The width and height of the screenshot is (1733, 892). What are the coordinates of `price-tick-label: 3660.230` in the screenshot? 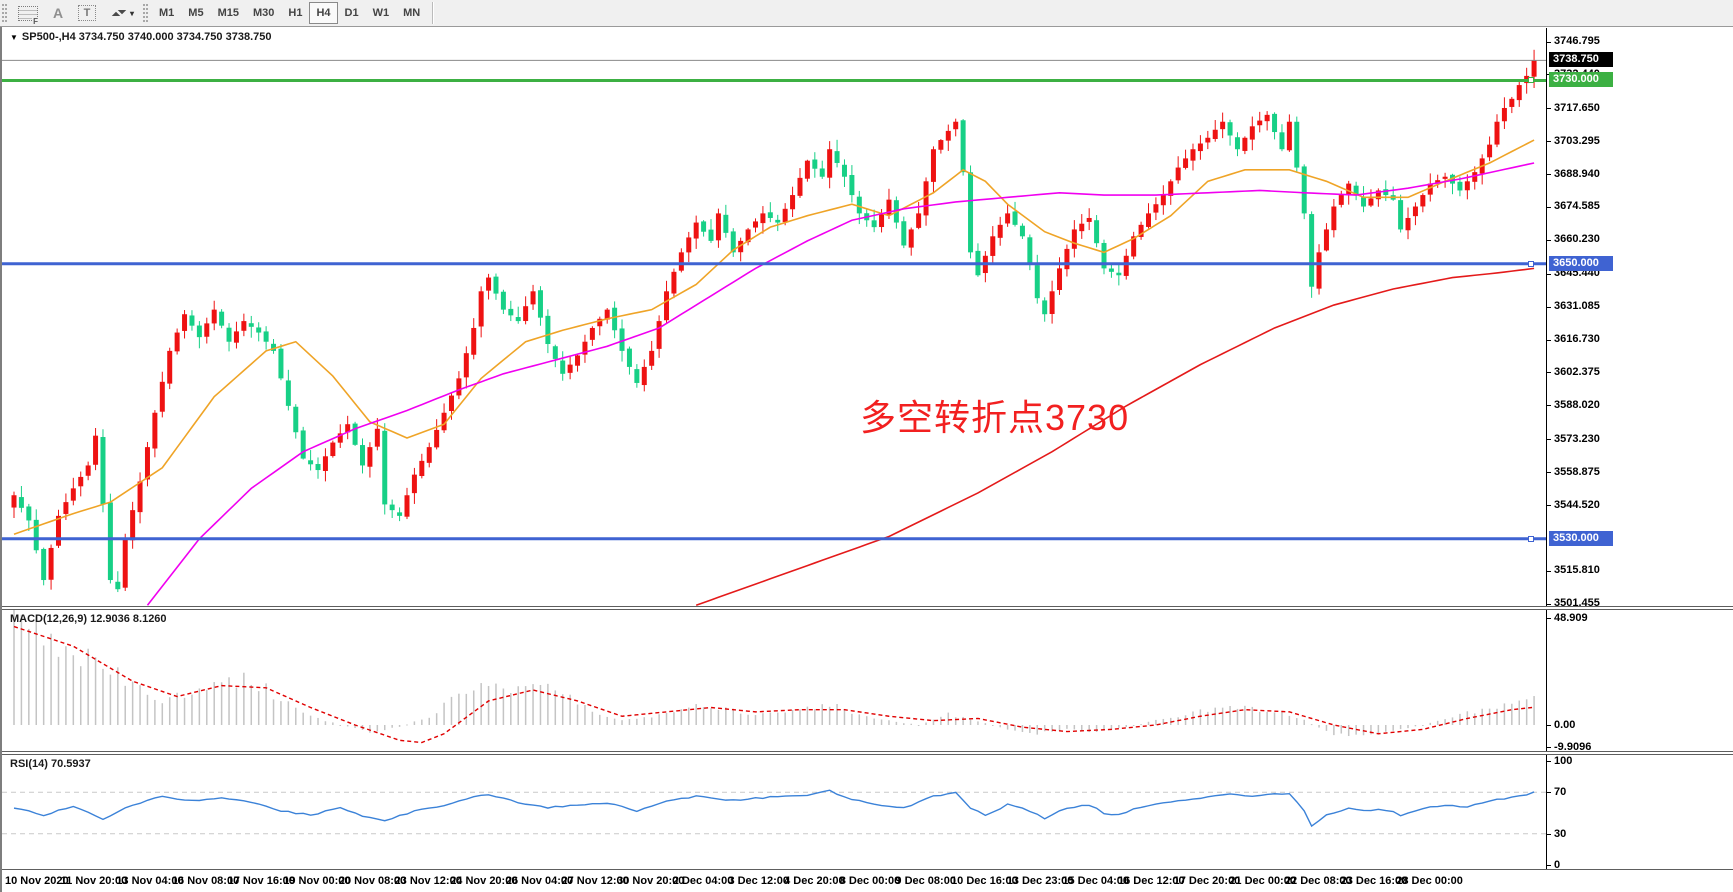 It's located at (1577, 239).